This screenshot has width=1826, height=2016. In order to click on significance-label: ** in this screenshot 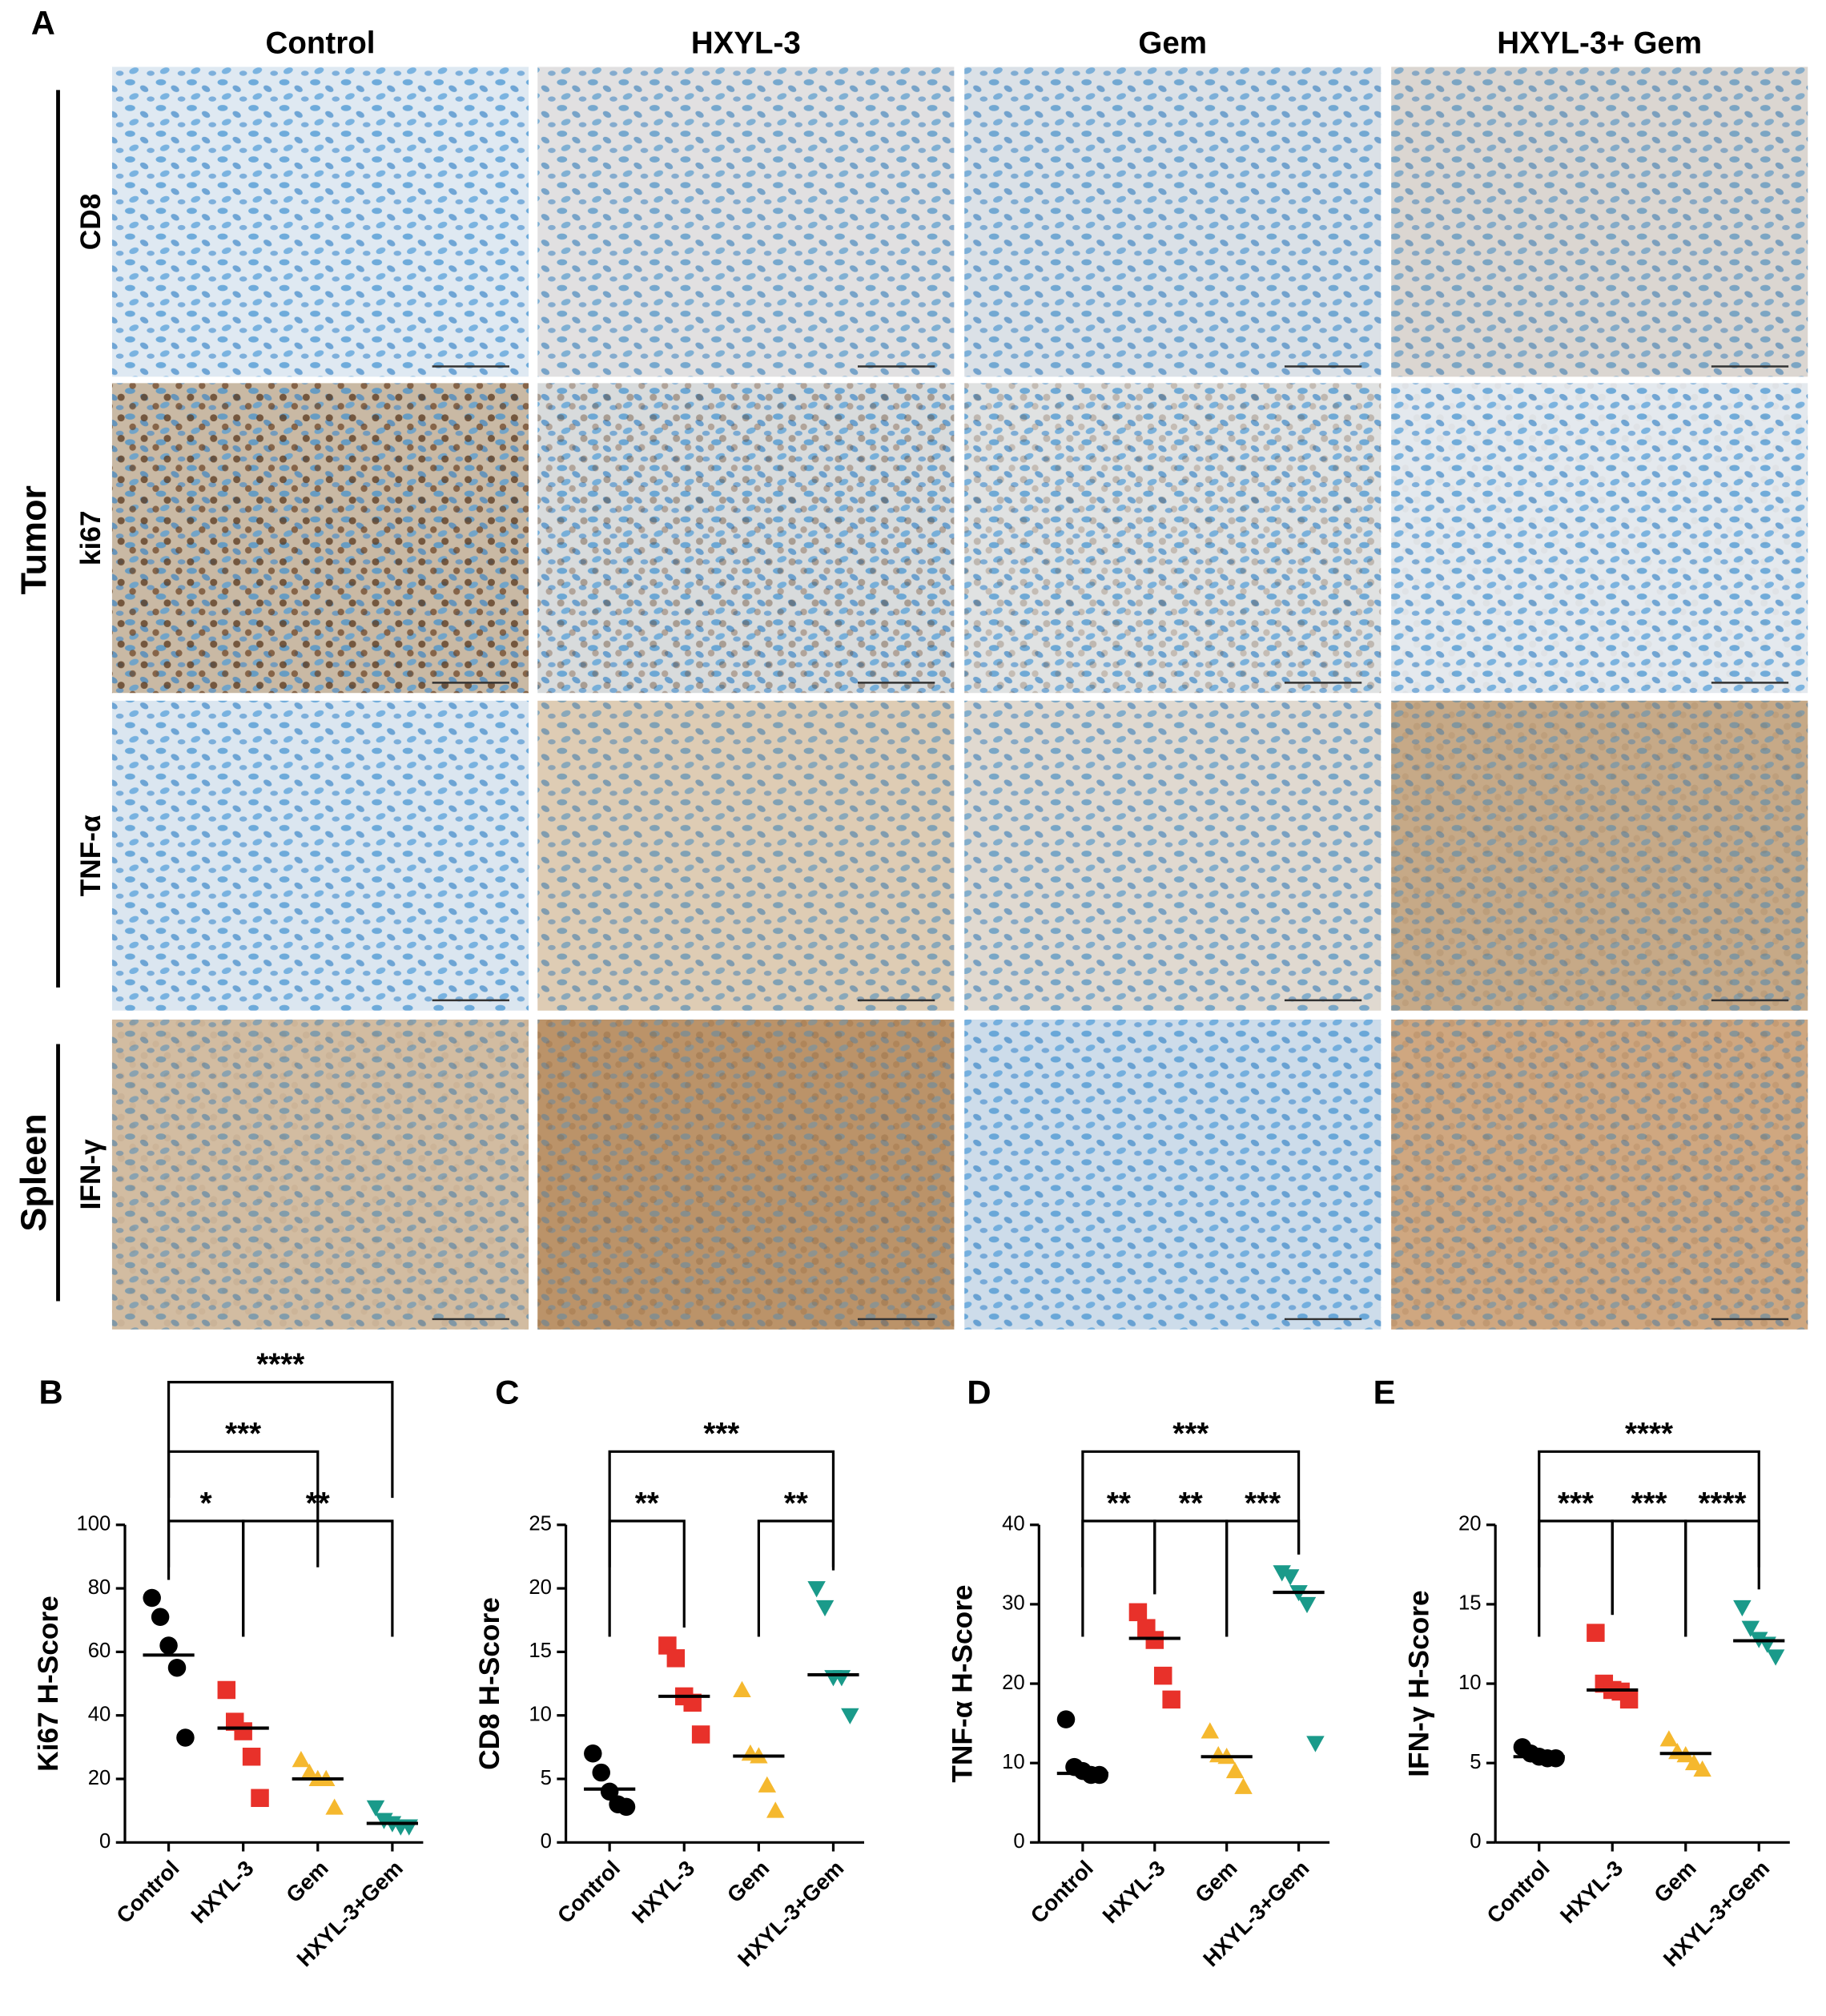, I will do `click(796, 1504)`.